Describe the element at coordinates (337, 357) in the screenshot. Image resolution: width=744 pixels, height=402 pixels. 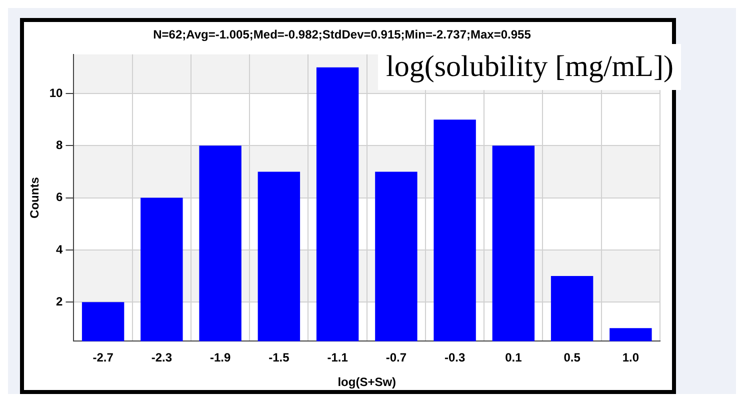
I see `x-tick-label: -1.1` at that location.